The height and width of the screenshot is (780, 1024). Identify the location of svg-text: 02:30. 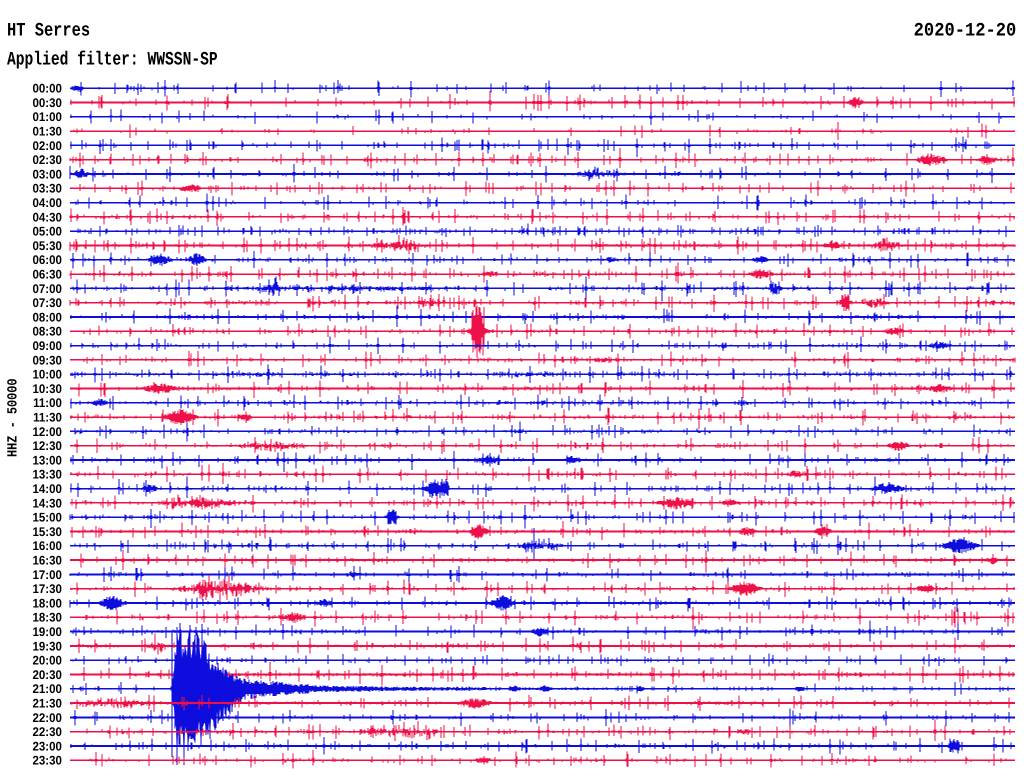
(46, 160).